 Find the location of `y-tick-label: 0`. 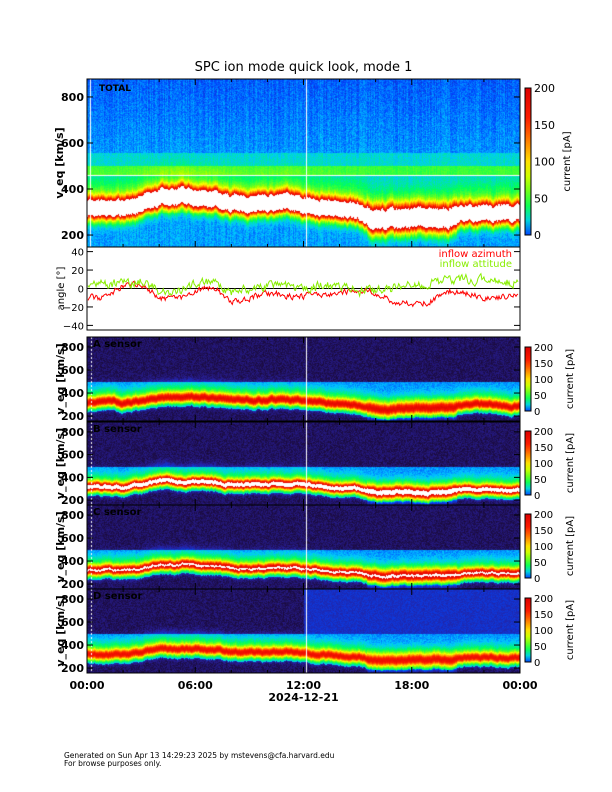

y-tick-label: 0 is located at coordinates (81, 290).